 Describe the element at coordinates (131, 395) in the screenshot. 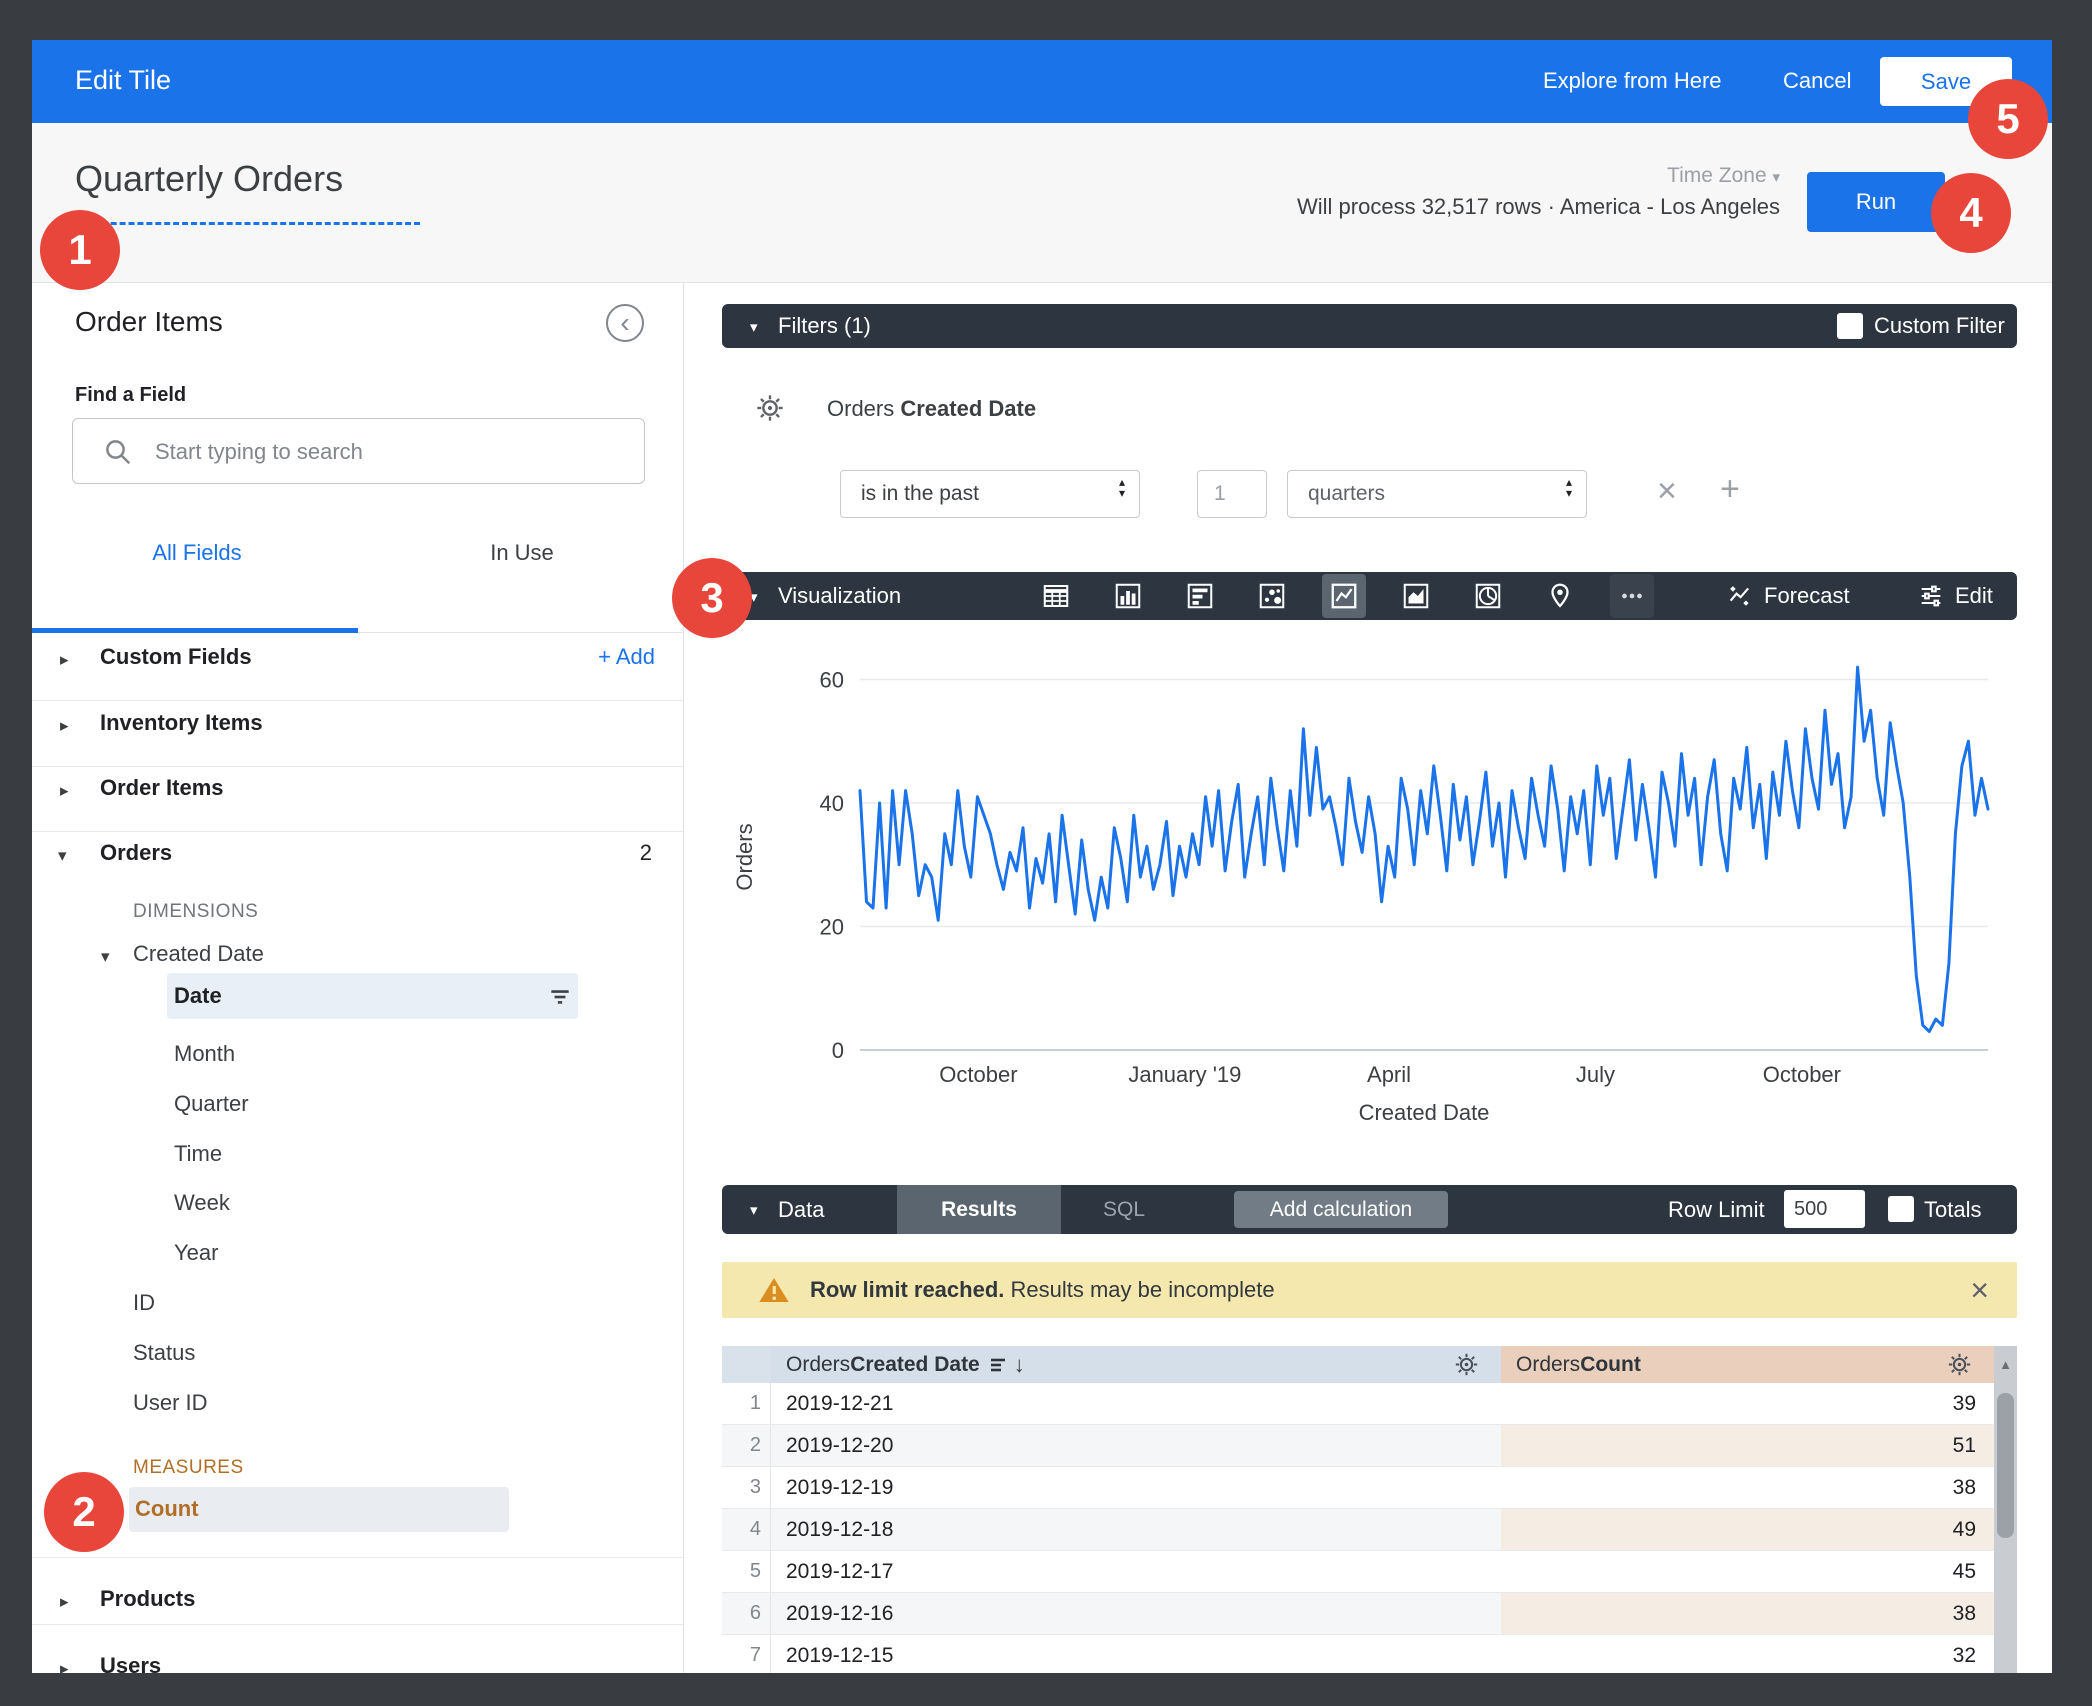

I see `find-a-field-label: Find a Field` at that location.